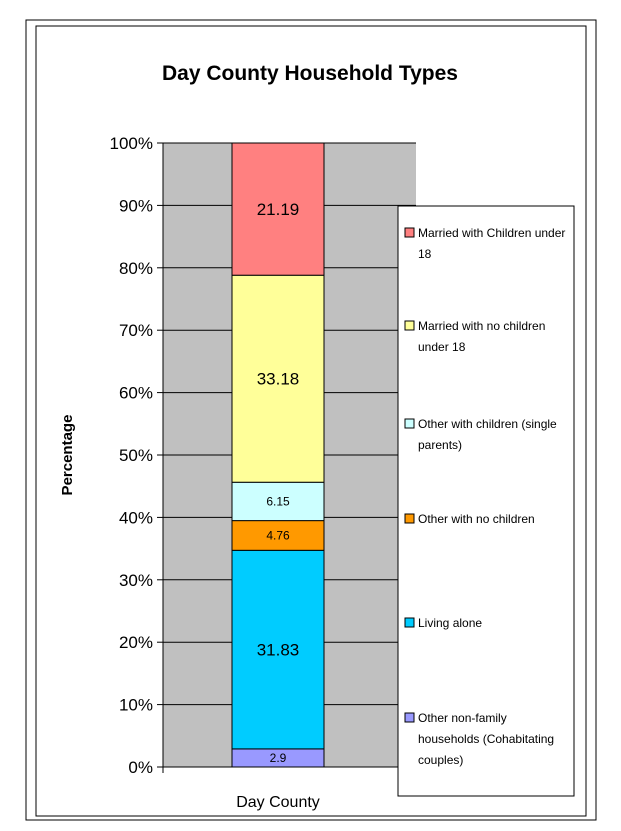 The height and width of the screenshot is (831, 621). I want to click on y-tick-label: 60%, so click(136, 393).